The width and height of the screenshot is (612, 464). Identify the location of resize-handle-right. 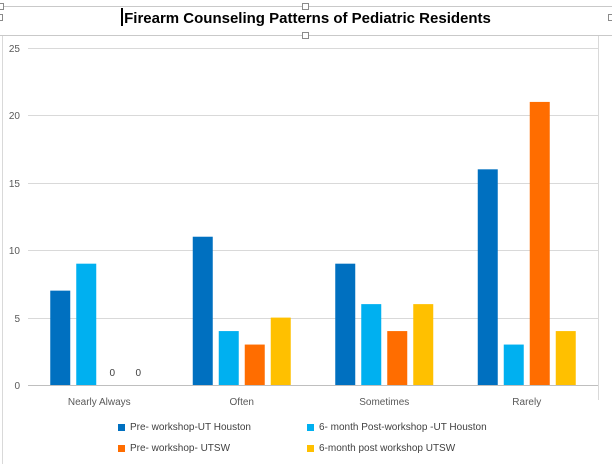
(610, 17).